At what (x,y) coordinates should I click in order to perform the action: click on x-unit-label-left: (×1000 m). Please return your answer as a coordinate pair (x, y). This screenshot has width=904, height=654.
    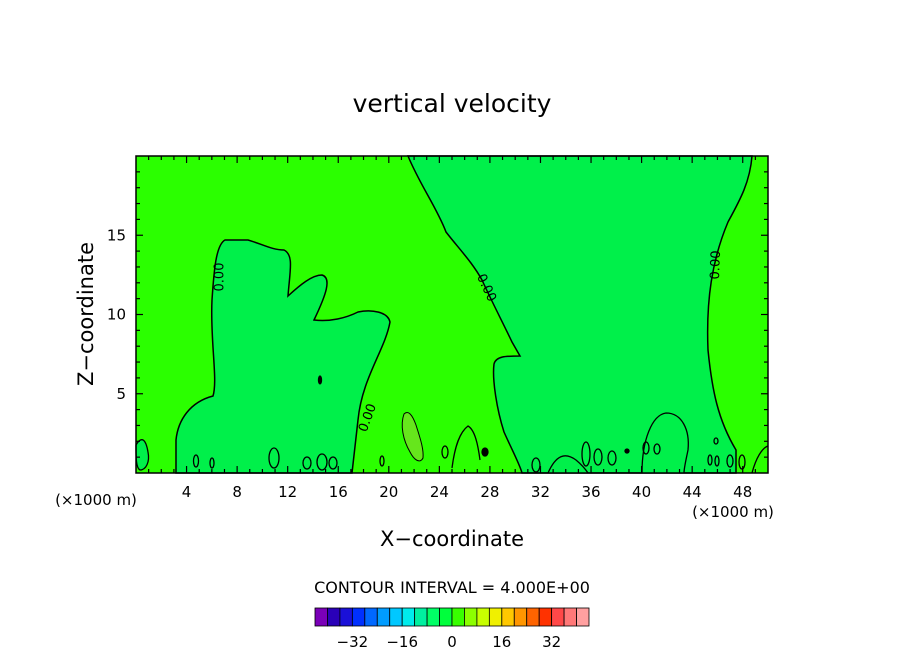
    Looking at the image, I should click on (96, 500).